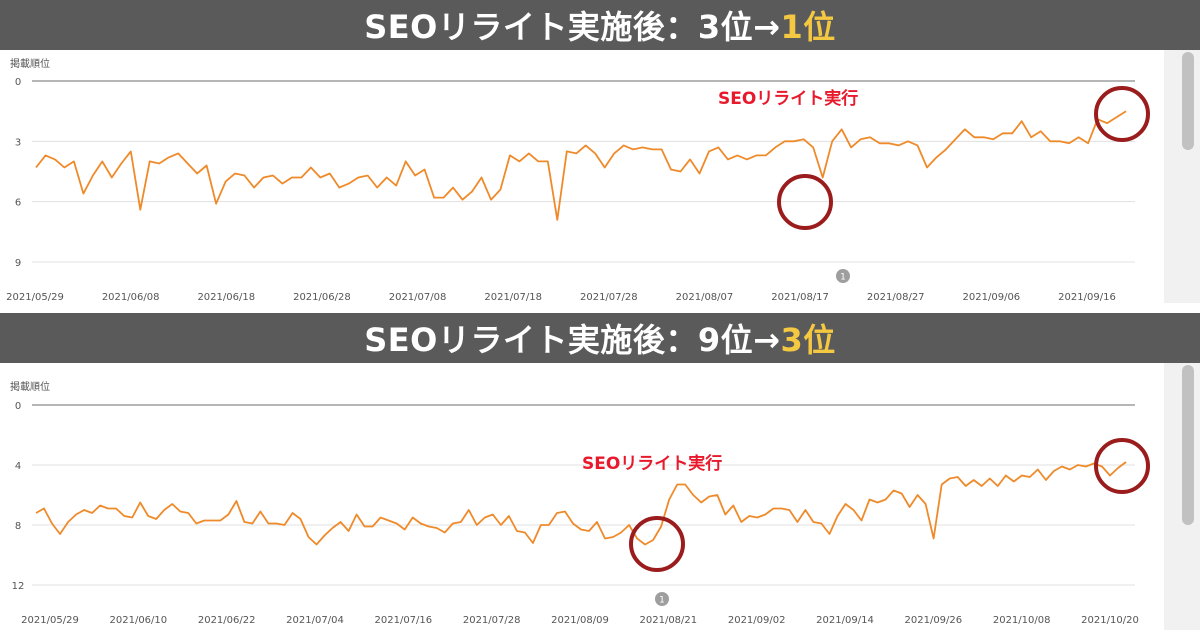 The height and width of the screenshot is (630, 1200). I want to click on banner-bottom-highlight: 3位, so click(808, 340).